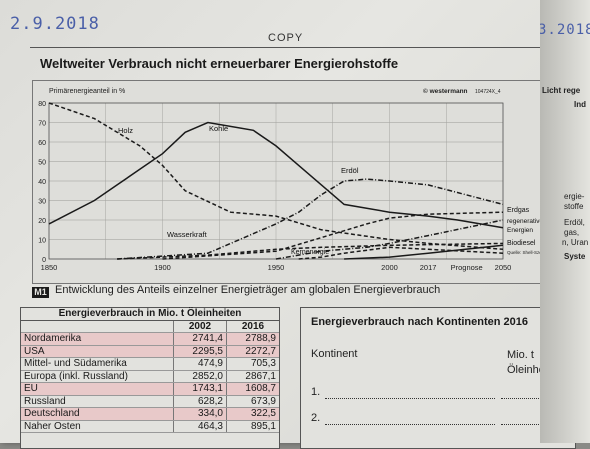 Image resolution: width=590 pixels, height=449 pixels. I want to click on value-2016-cell: 2867,1, so click(252, 376).